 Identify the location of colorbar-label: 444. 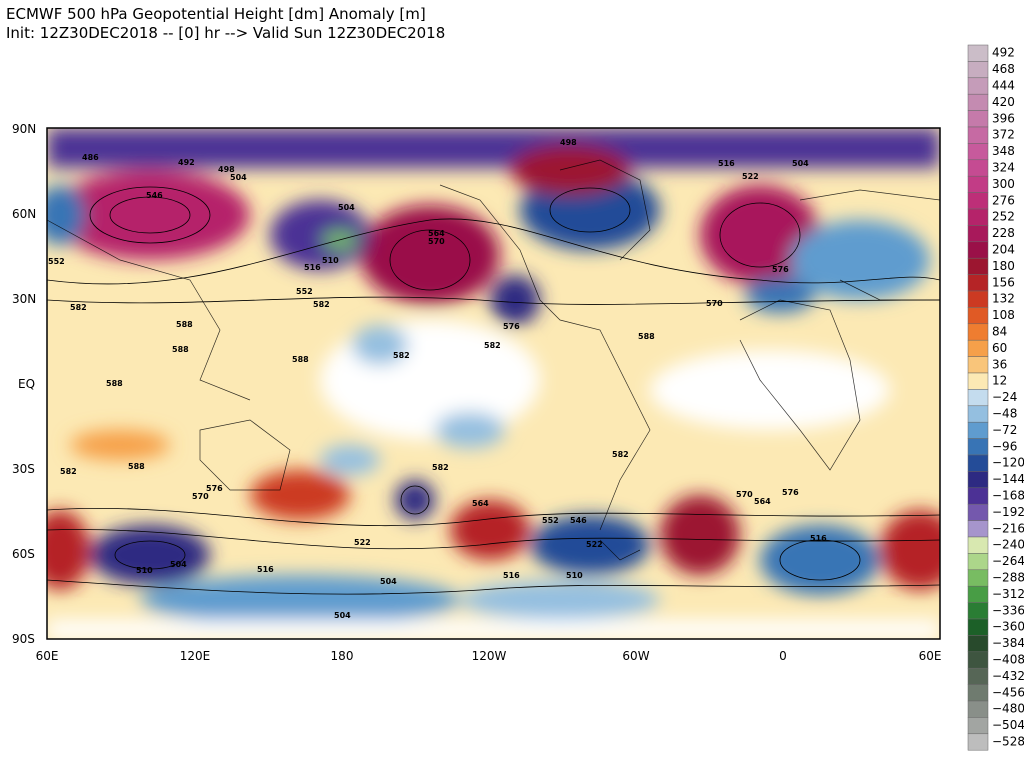
(1003, 86).